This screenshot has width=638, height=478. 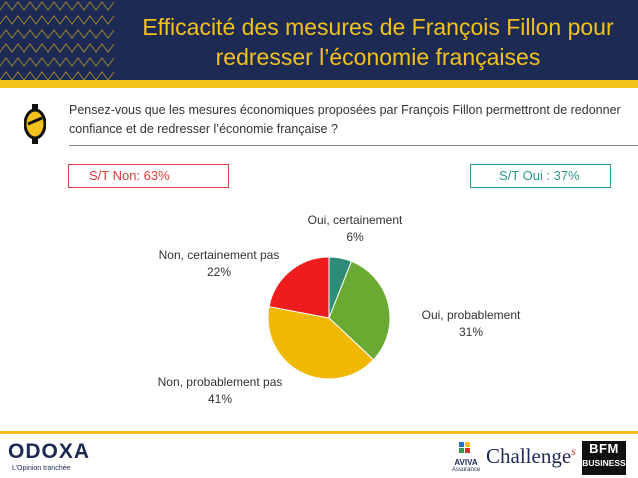 What do you see at coordinates (41, 468) in the screenshot?
I see `odoxa-tagline: L’Opinion tranchée` at bounding box center [41, 468].